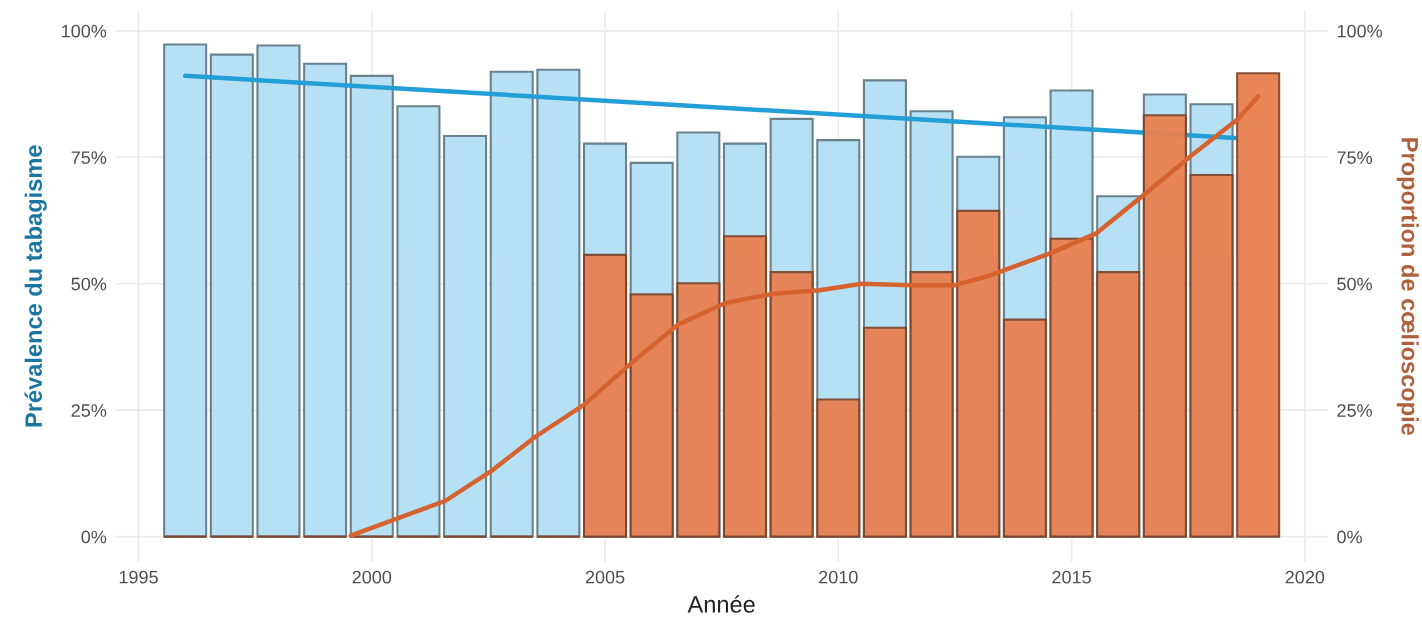 The image size is (1422, 623). Describe the element at coordinates (138, 577) in the screenshot. I see `x-tick-label: 1995` at that location.